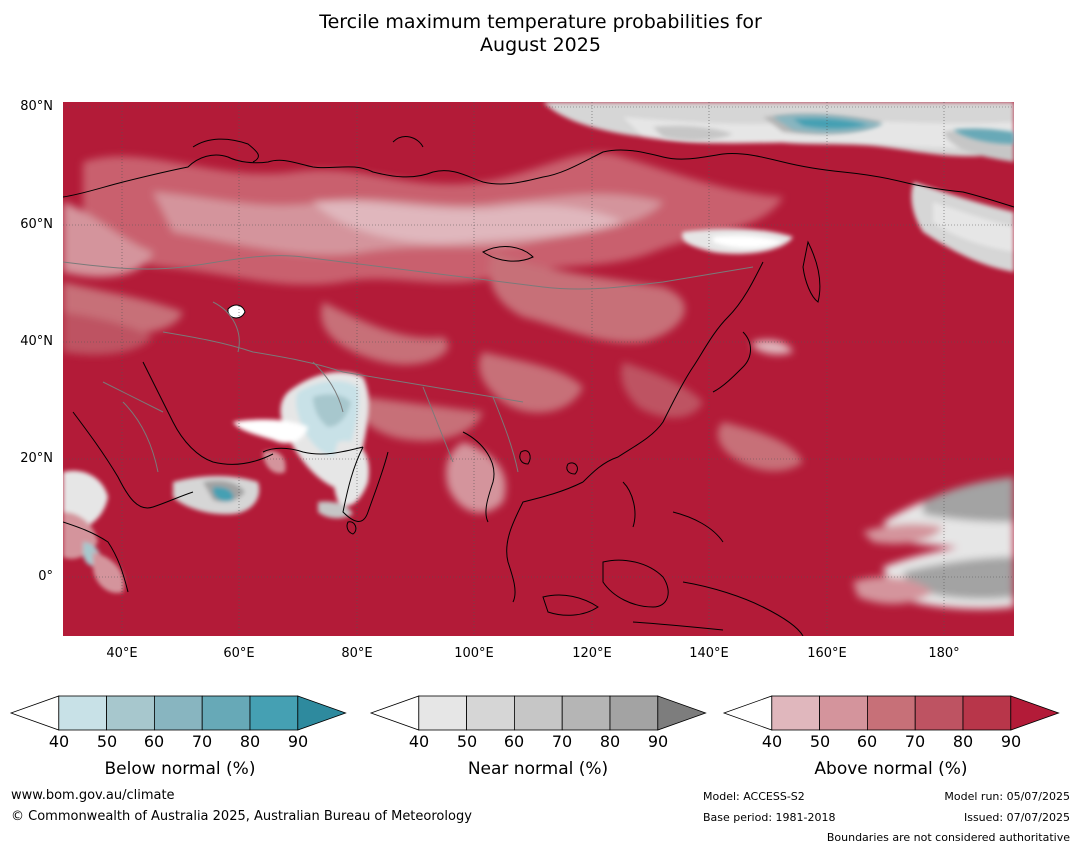 The width and height of the screenshot is (1081, 850). I want to click on near-tick: 90, so click(658, 741).